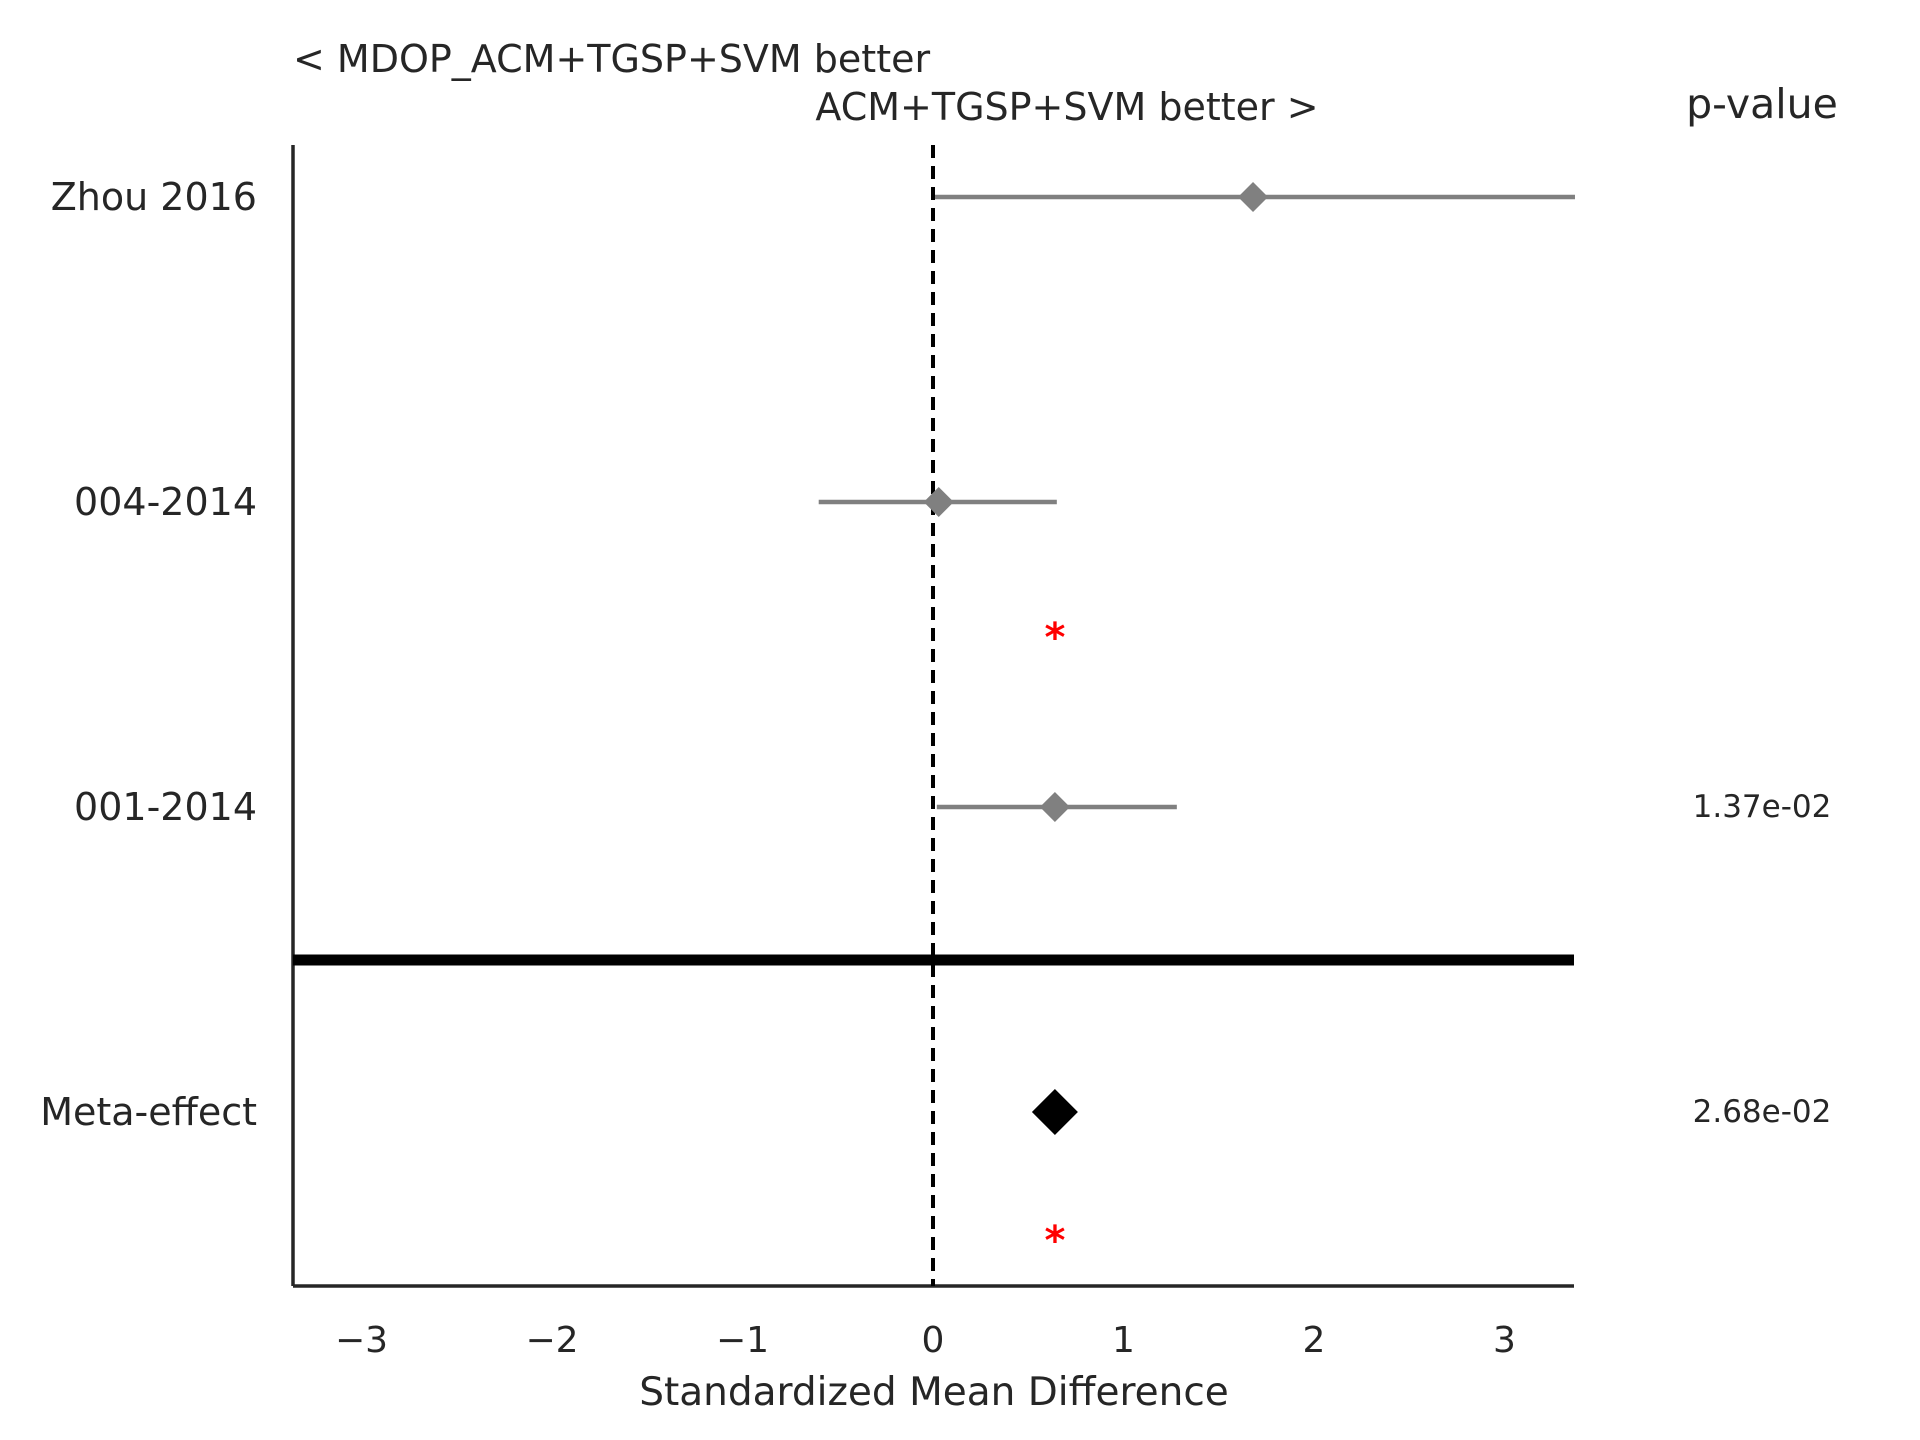 The width and height of the screenshot is (1920, 1440). I want to click on meta-effect-marker, so click(1054, 1112).